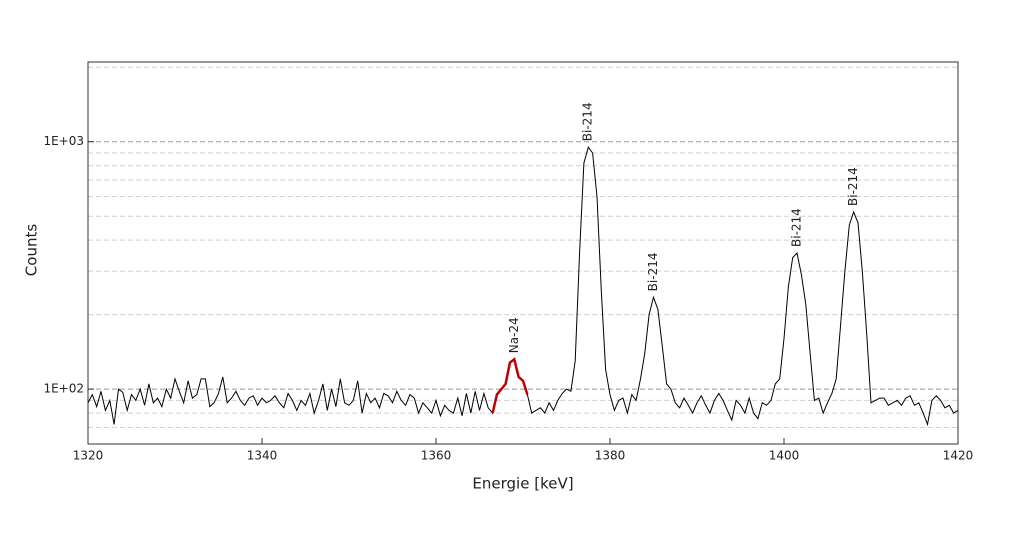 The height and width of the screenshot is (533, 1024). Describe the element at coordinates (510, 385) in the screenshot. I see `highlight-line` at that location.